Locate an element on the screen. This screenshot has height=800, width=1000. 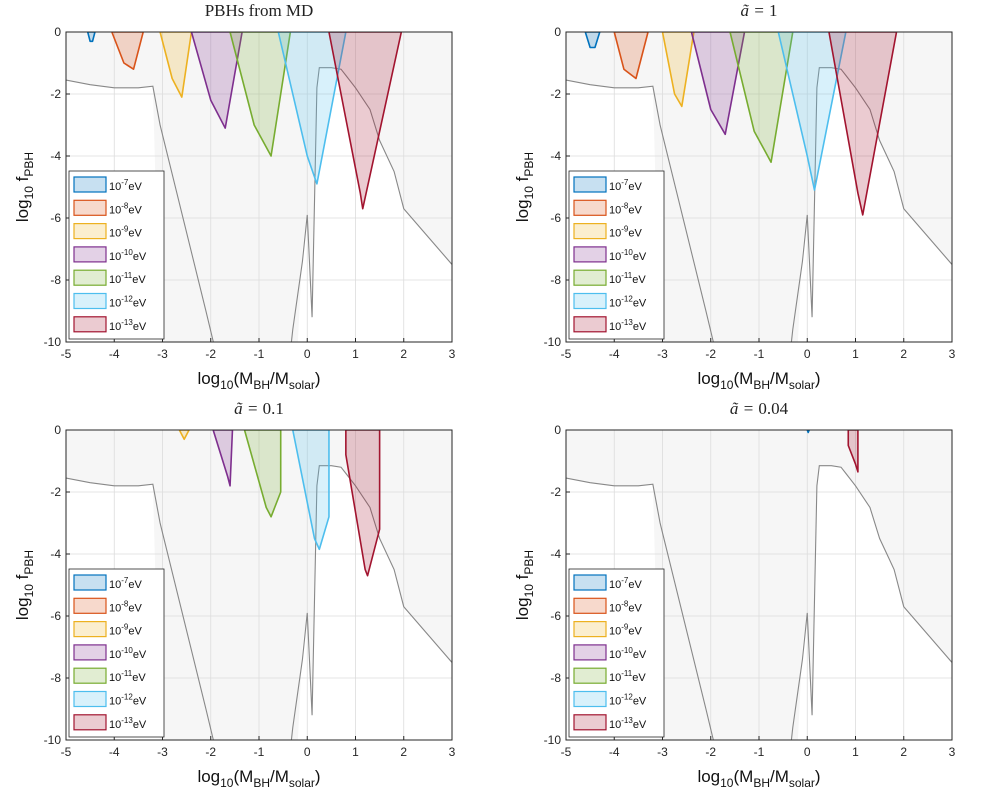
y-tick-label: -8 is located at coordinates (55, 280).